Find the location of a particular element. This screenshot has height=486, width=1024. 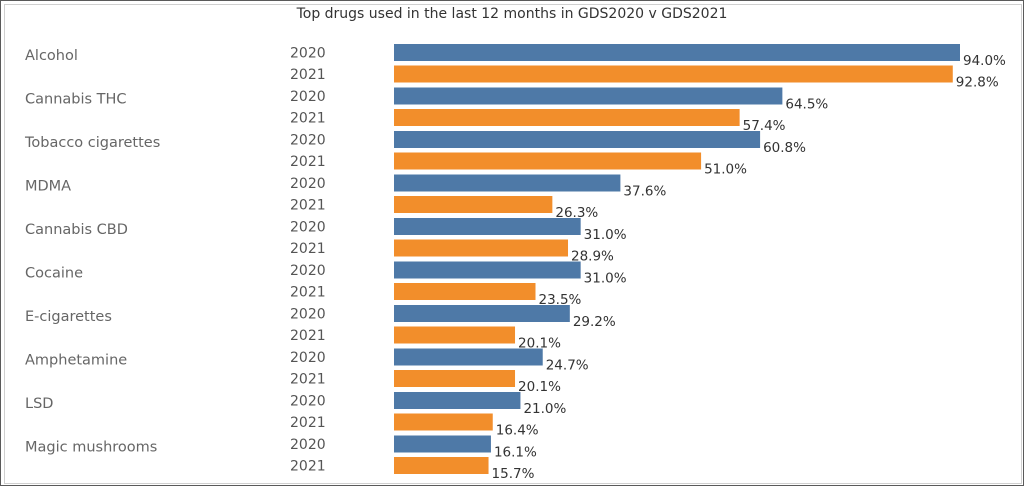

bar-alcohol-2020 is located at coordinates (677, 52).